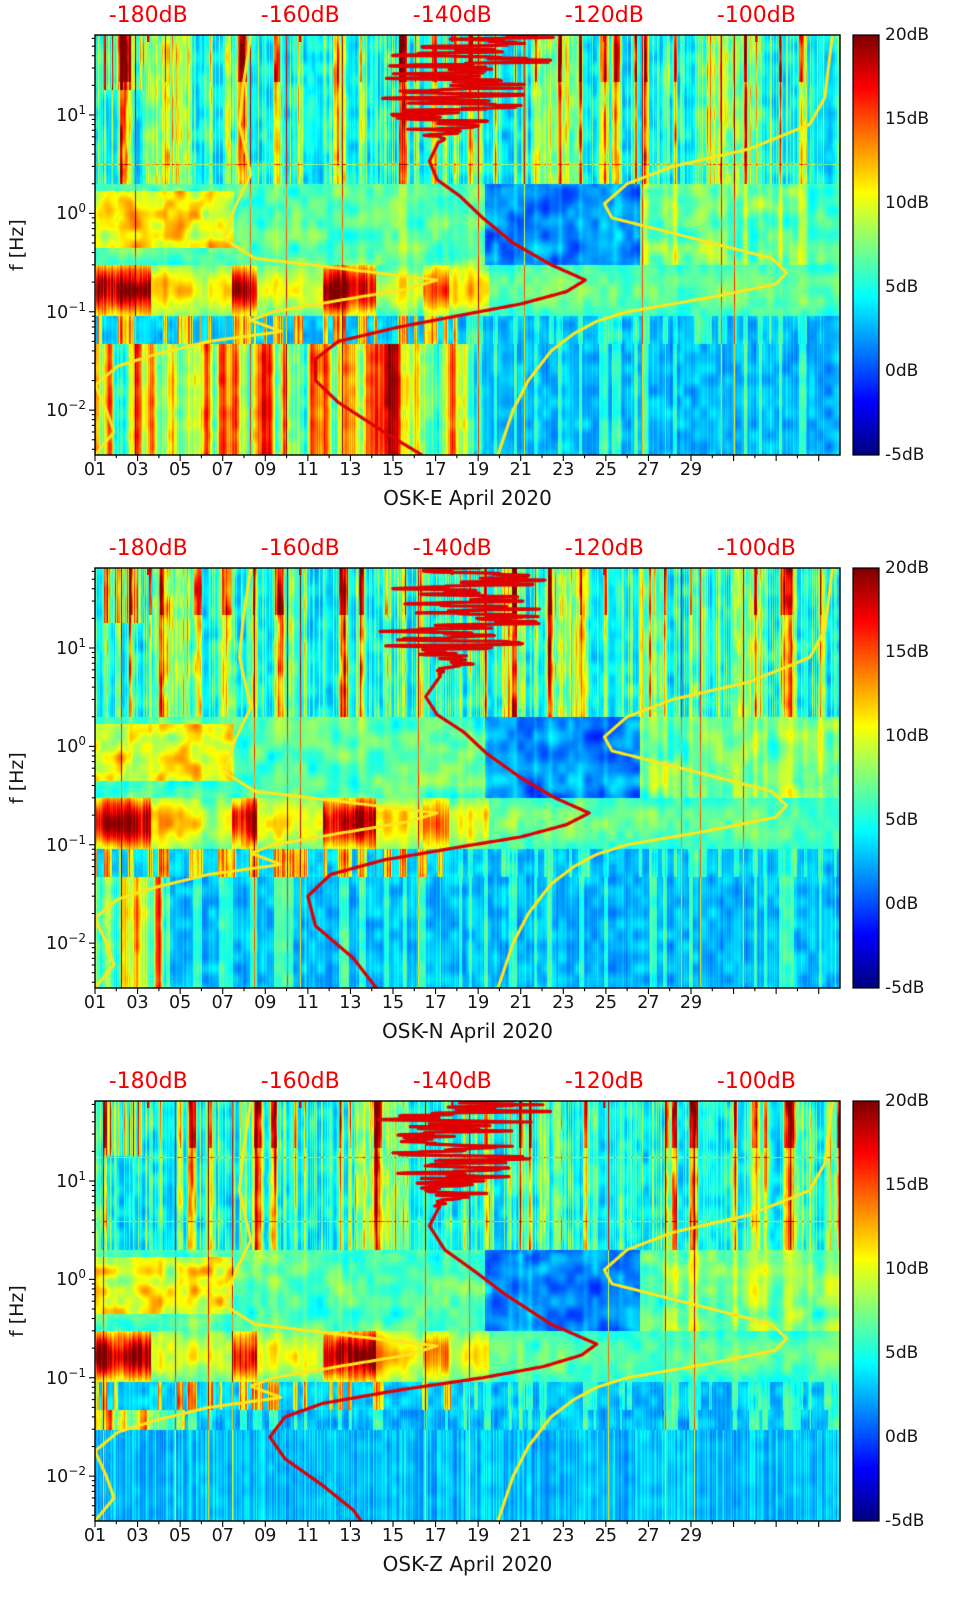  I want to click on colorbar-osk-n, so click(866, 778).